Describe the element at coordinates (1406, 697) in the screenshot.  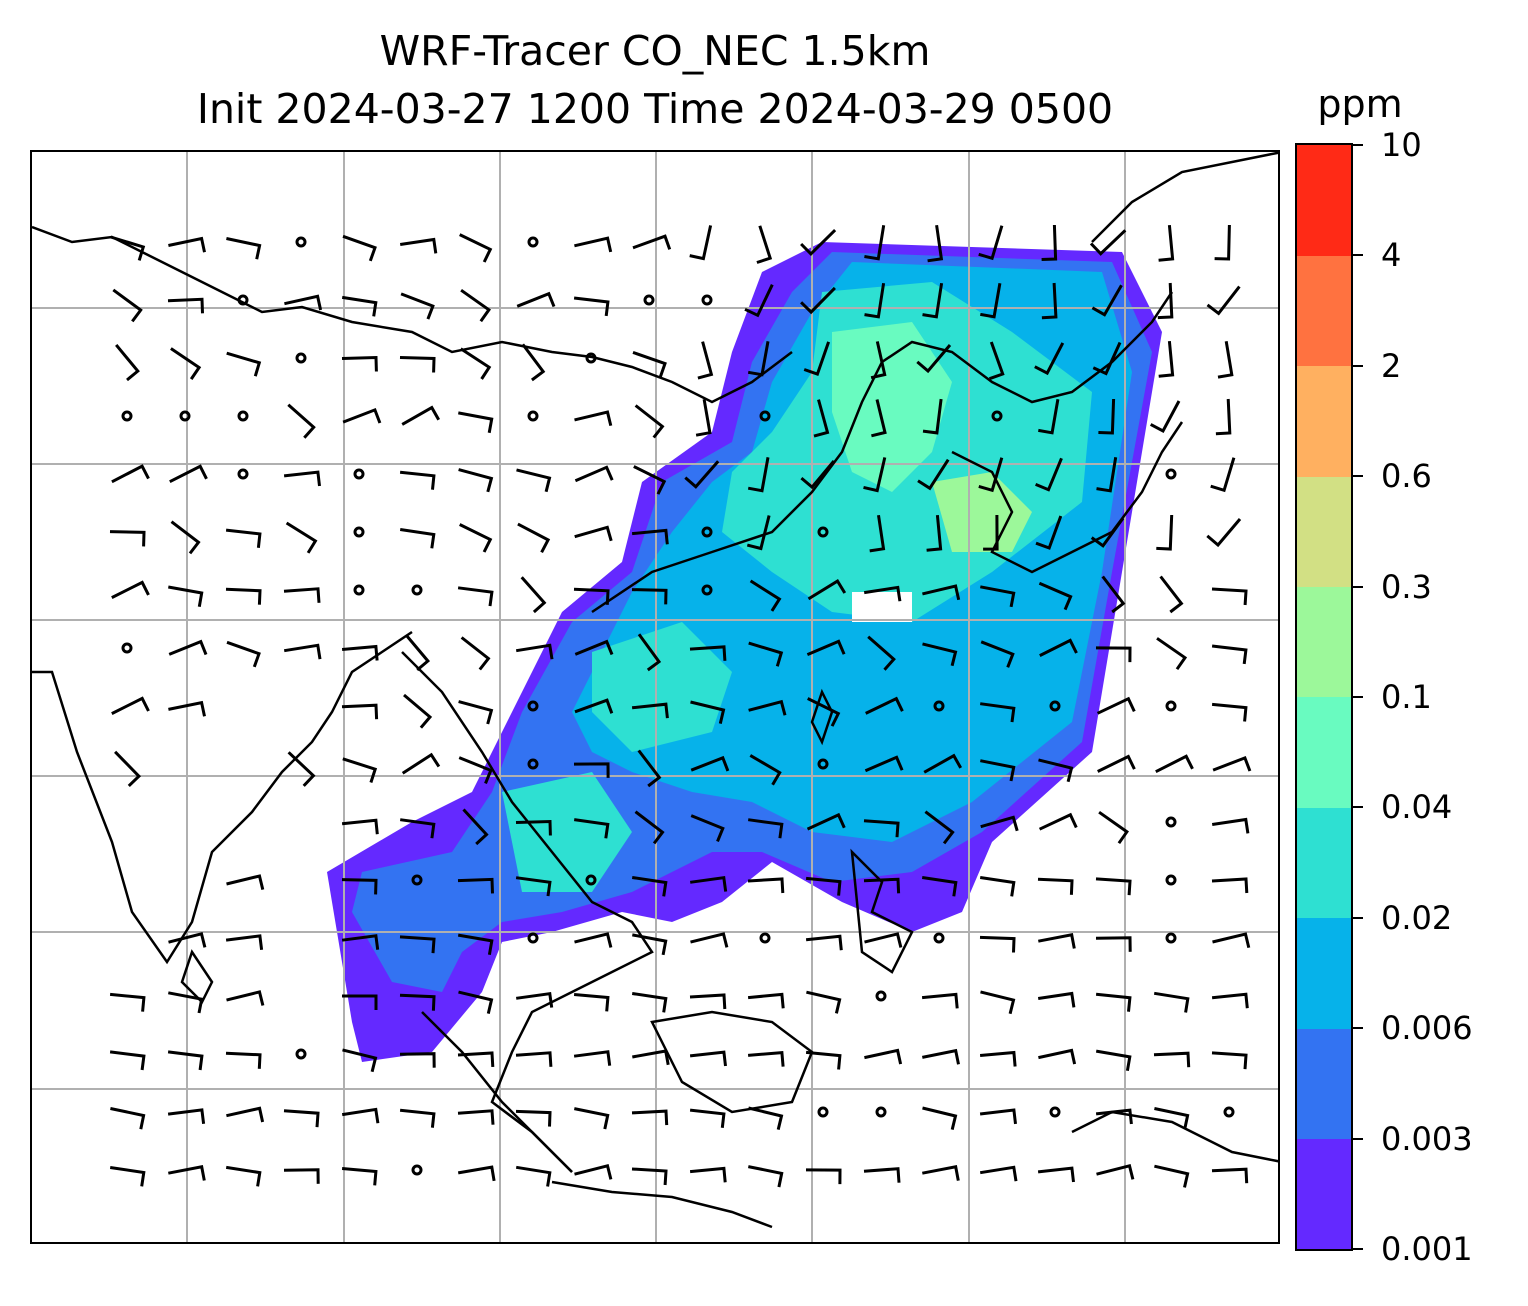
I see `colorbar-tick-label: 0.1` at that location.